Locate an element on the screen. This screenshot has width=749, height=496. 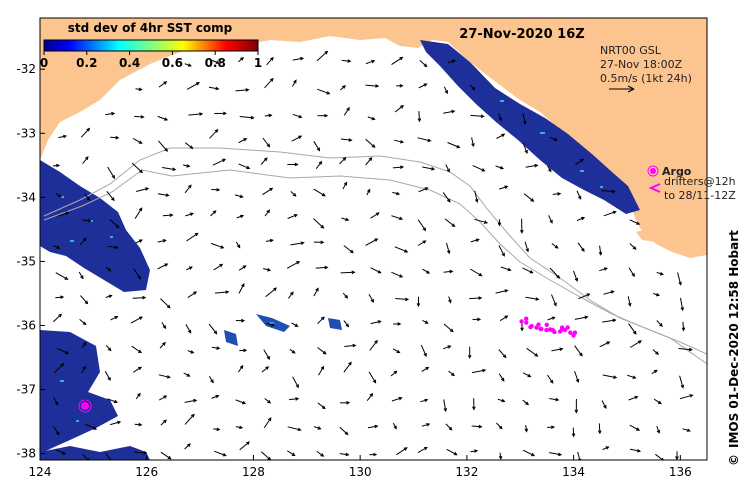
colorbar-tick-label: 0.2 is located at coordinates (86, 63).